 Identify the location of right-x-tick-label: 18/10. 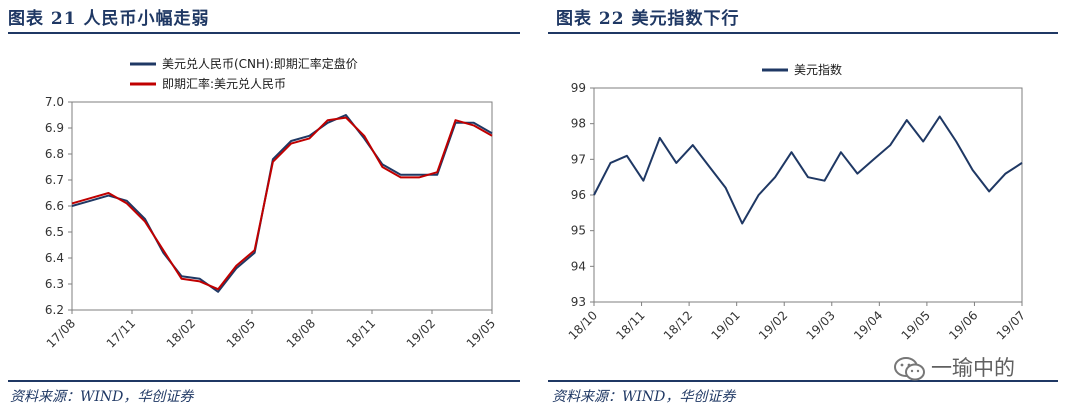
(583, 325).